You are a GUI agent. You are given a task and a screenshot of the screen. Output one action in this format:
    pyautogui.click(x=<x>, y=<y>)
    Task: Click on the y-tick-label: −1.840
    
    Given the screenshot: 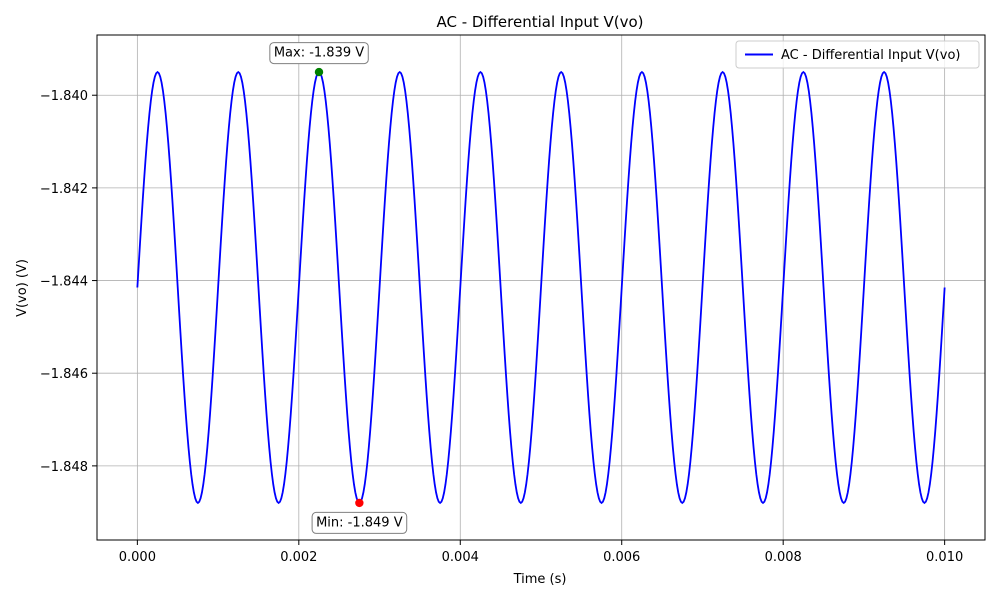 What is the action you would take?
    pyautogui.click(x=64, y=96)
    